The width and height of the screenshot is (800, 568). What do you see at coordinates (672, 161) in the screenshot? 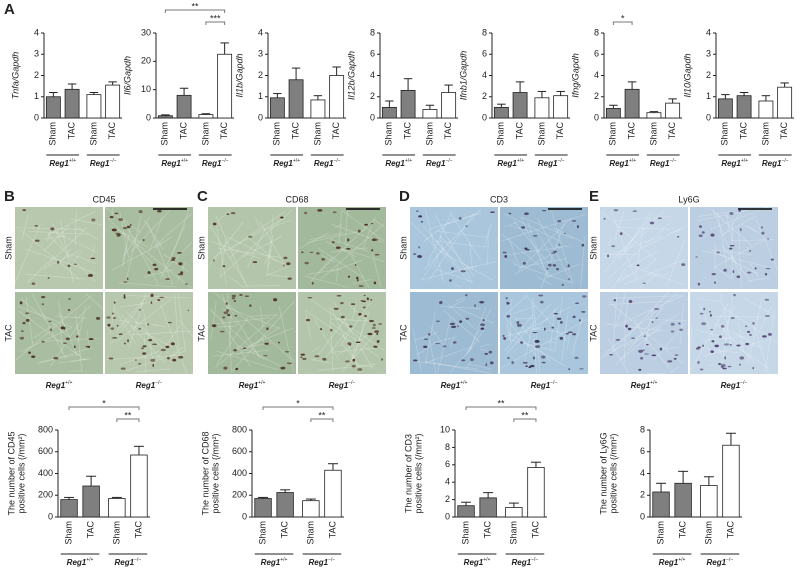
I see `genotype: −/−` at bounding box center [672, 161].